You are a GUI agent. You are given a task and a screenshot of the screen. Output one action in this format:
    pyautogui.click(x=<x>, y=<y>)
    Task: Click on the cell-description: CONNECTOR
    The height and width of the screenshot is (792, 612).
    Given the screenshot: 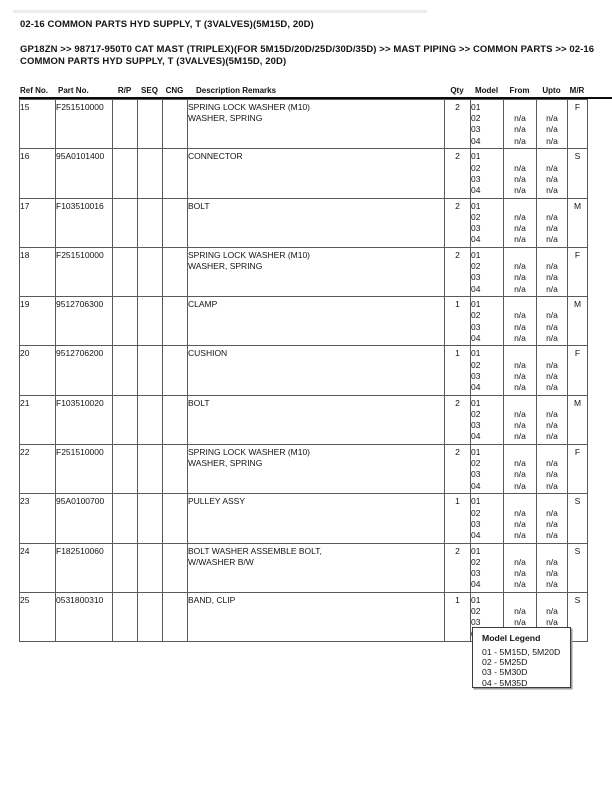 What is the action you would take?
    pyautogui.click(x=316, y=173)
    